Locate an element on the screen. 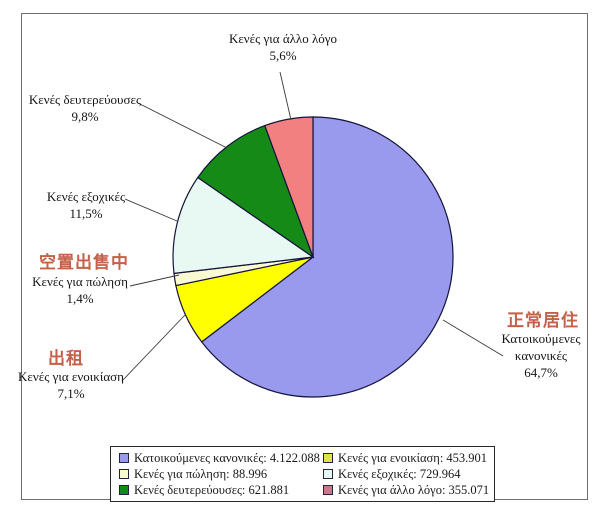 The width and height of the screenshot is (600, 508). legend-item-occupied-normal-text: Κατοικούμενες κανονικές: 4.122.088 is located at coordinates (227, 457).